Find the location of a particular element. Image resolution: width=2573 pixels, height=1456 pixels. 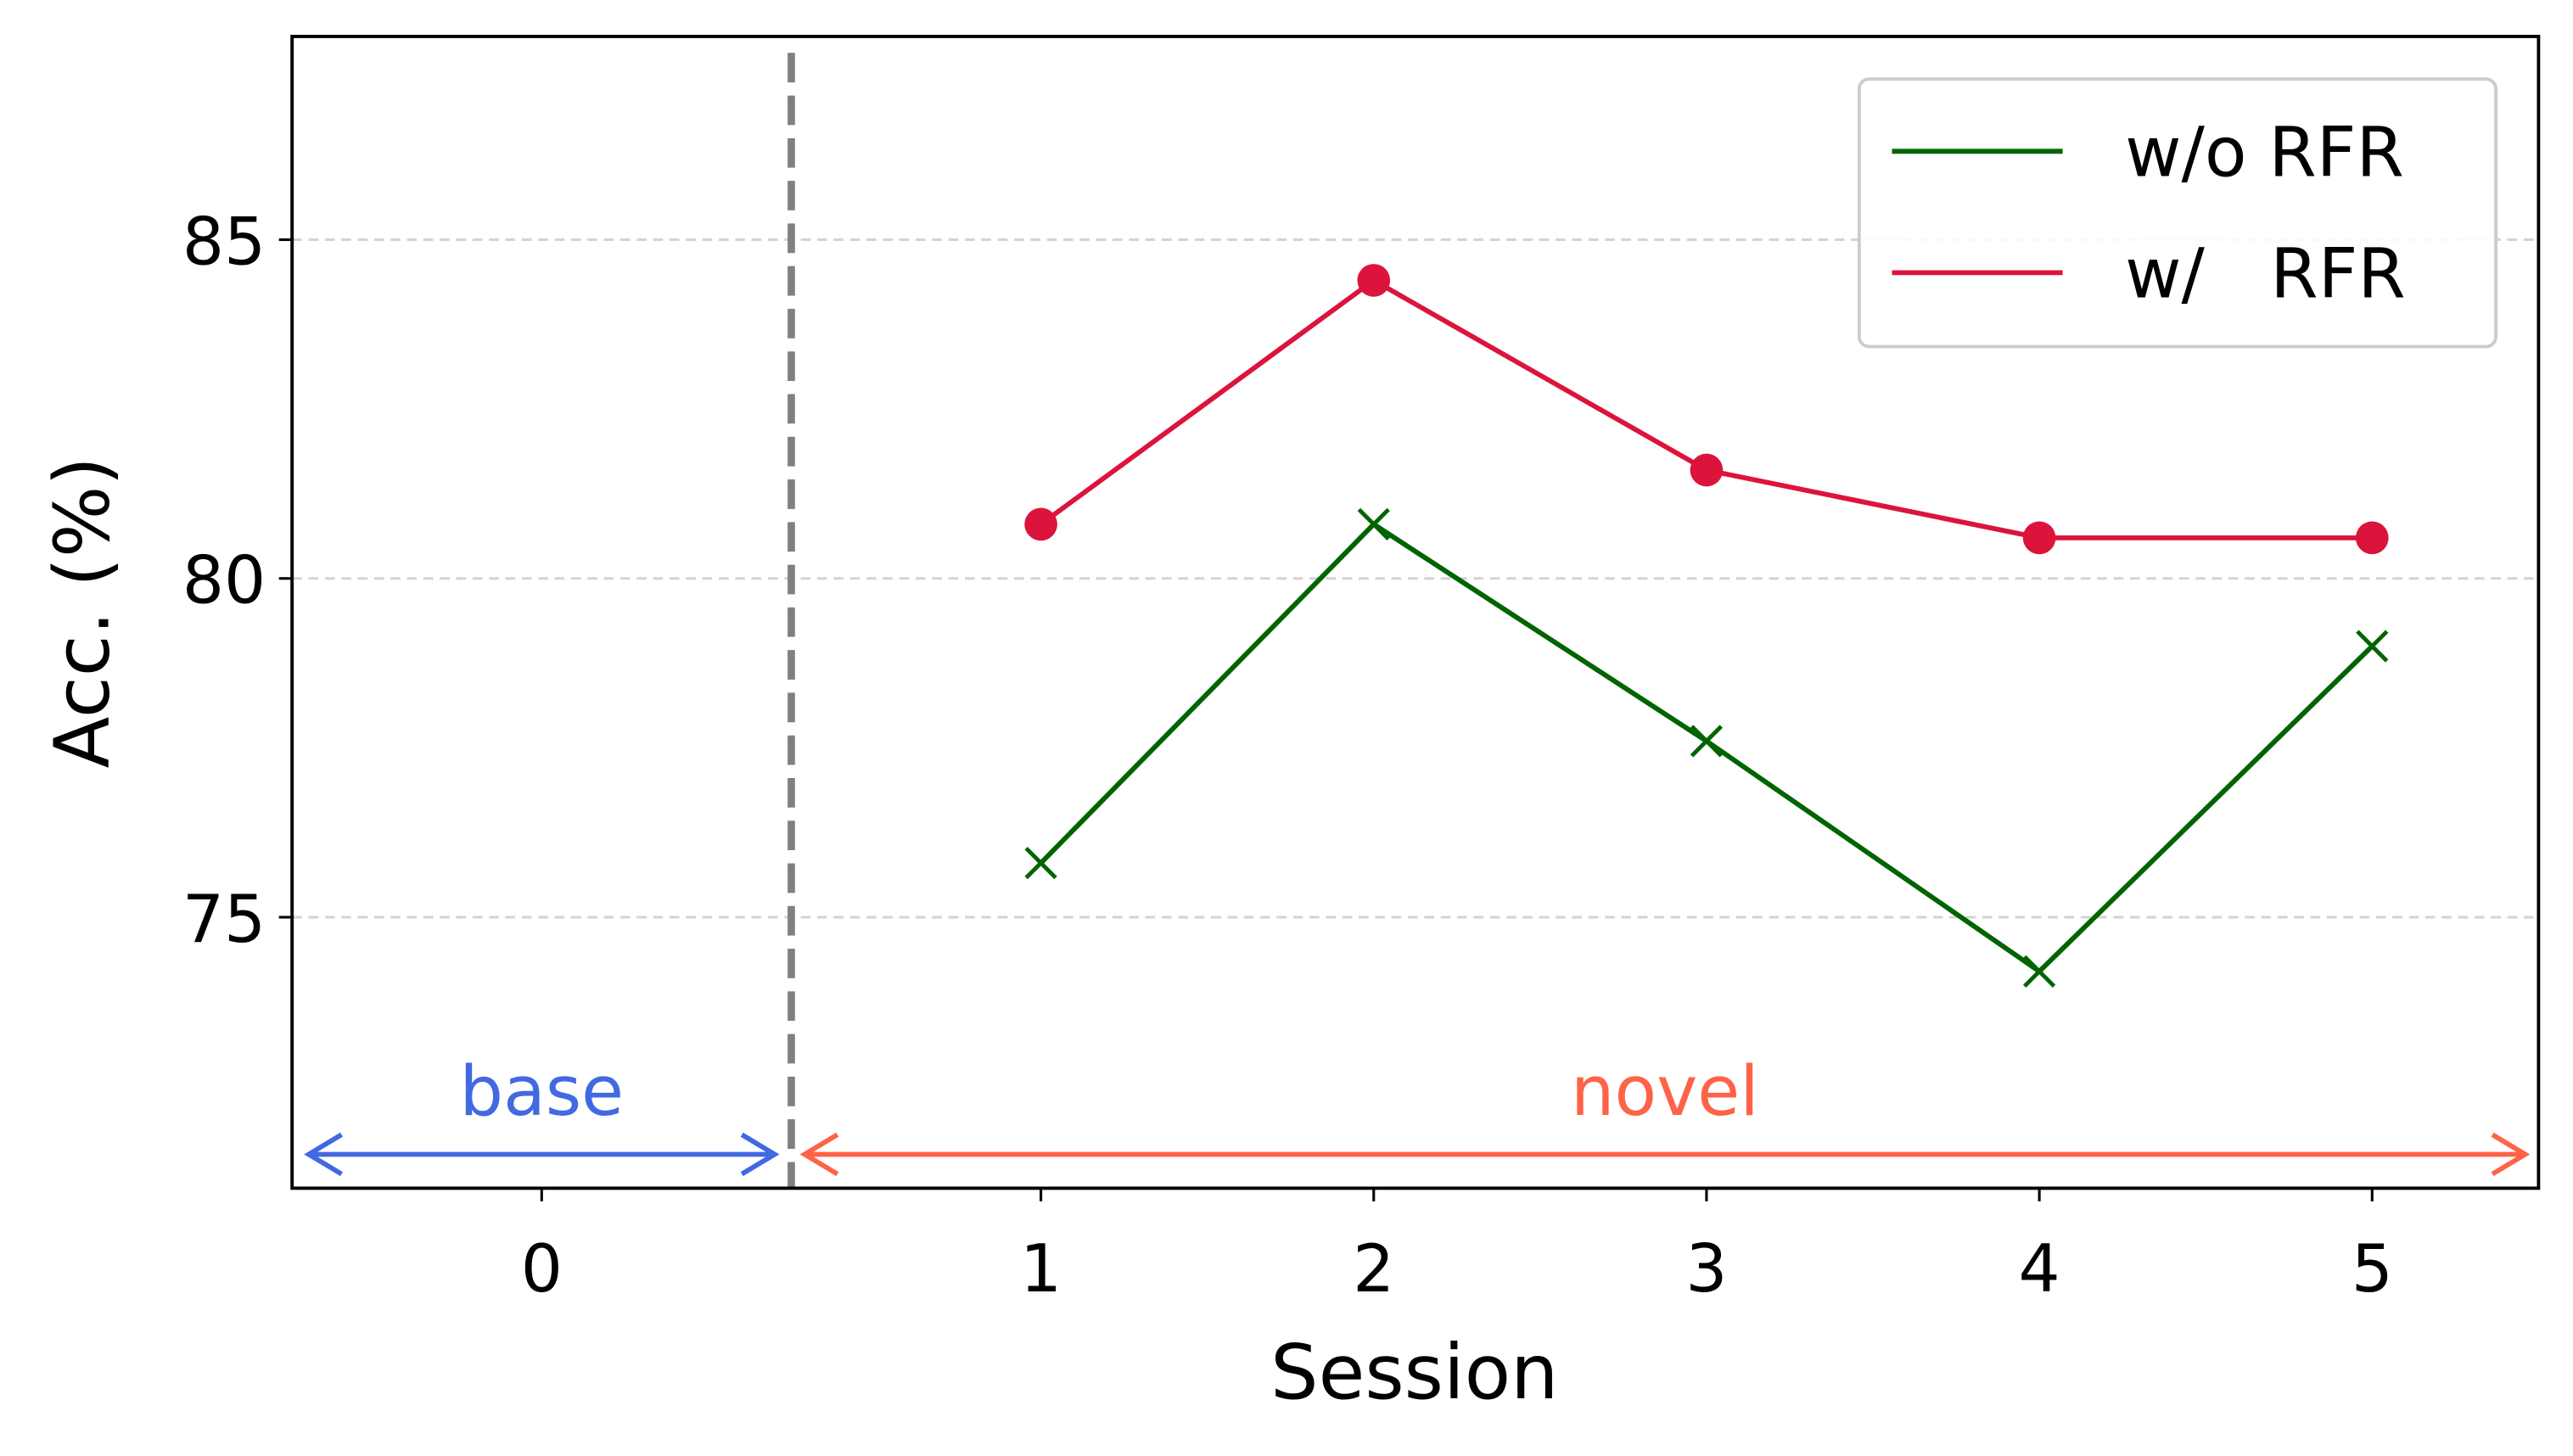

annotation: base is located at coordinates (542, 1092).